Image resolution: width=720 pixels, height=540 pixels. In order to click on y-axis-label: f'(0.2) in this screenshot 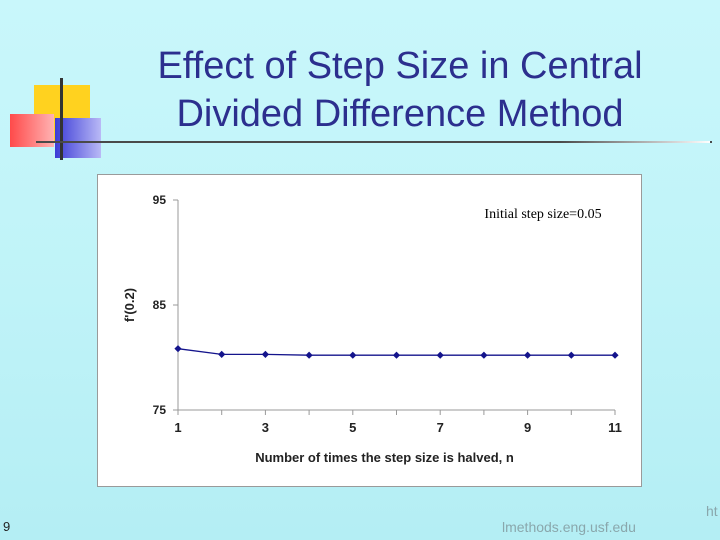, I will do `click(129, 305)`.